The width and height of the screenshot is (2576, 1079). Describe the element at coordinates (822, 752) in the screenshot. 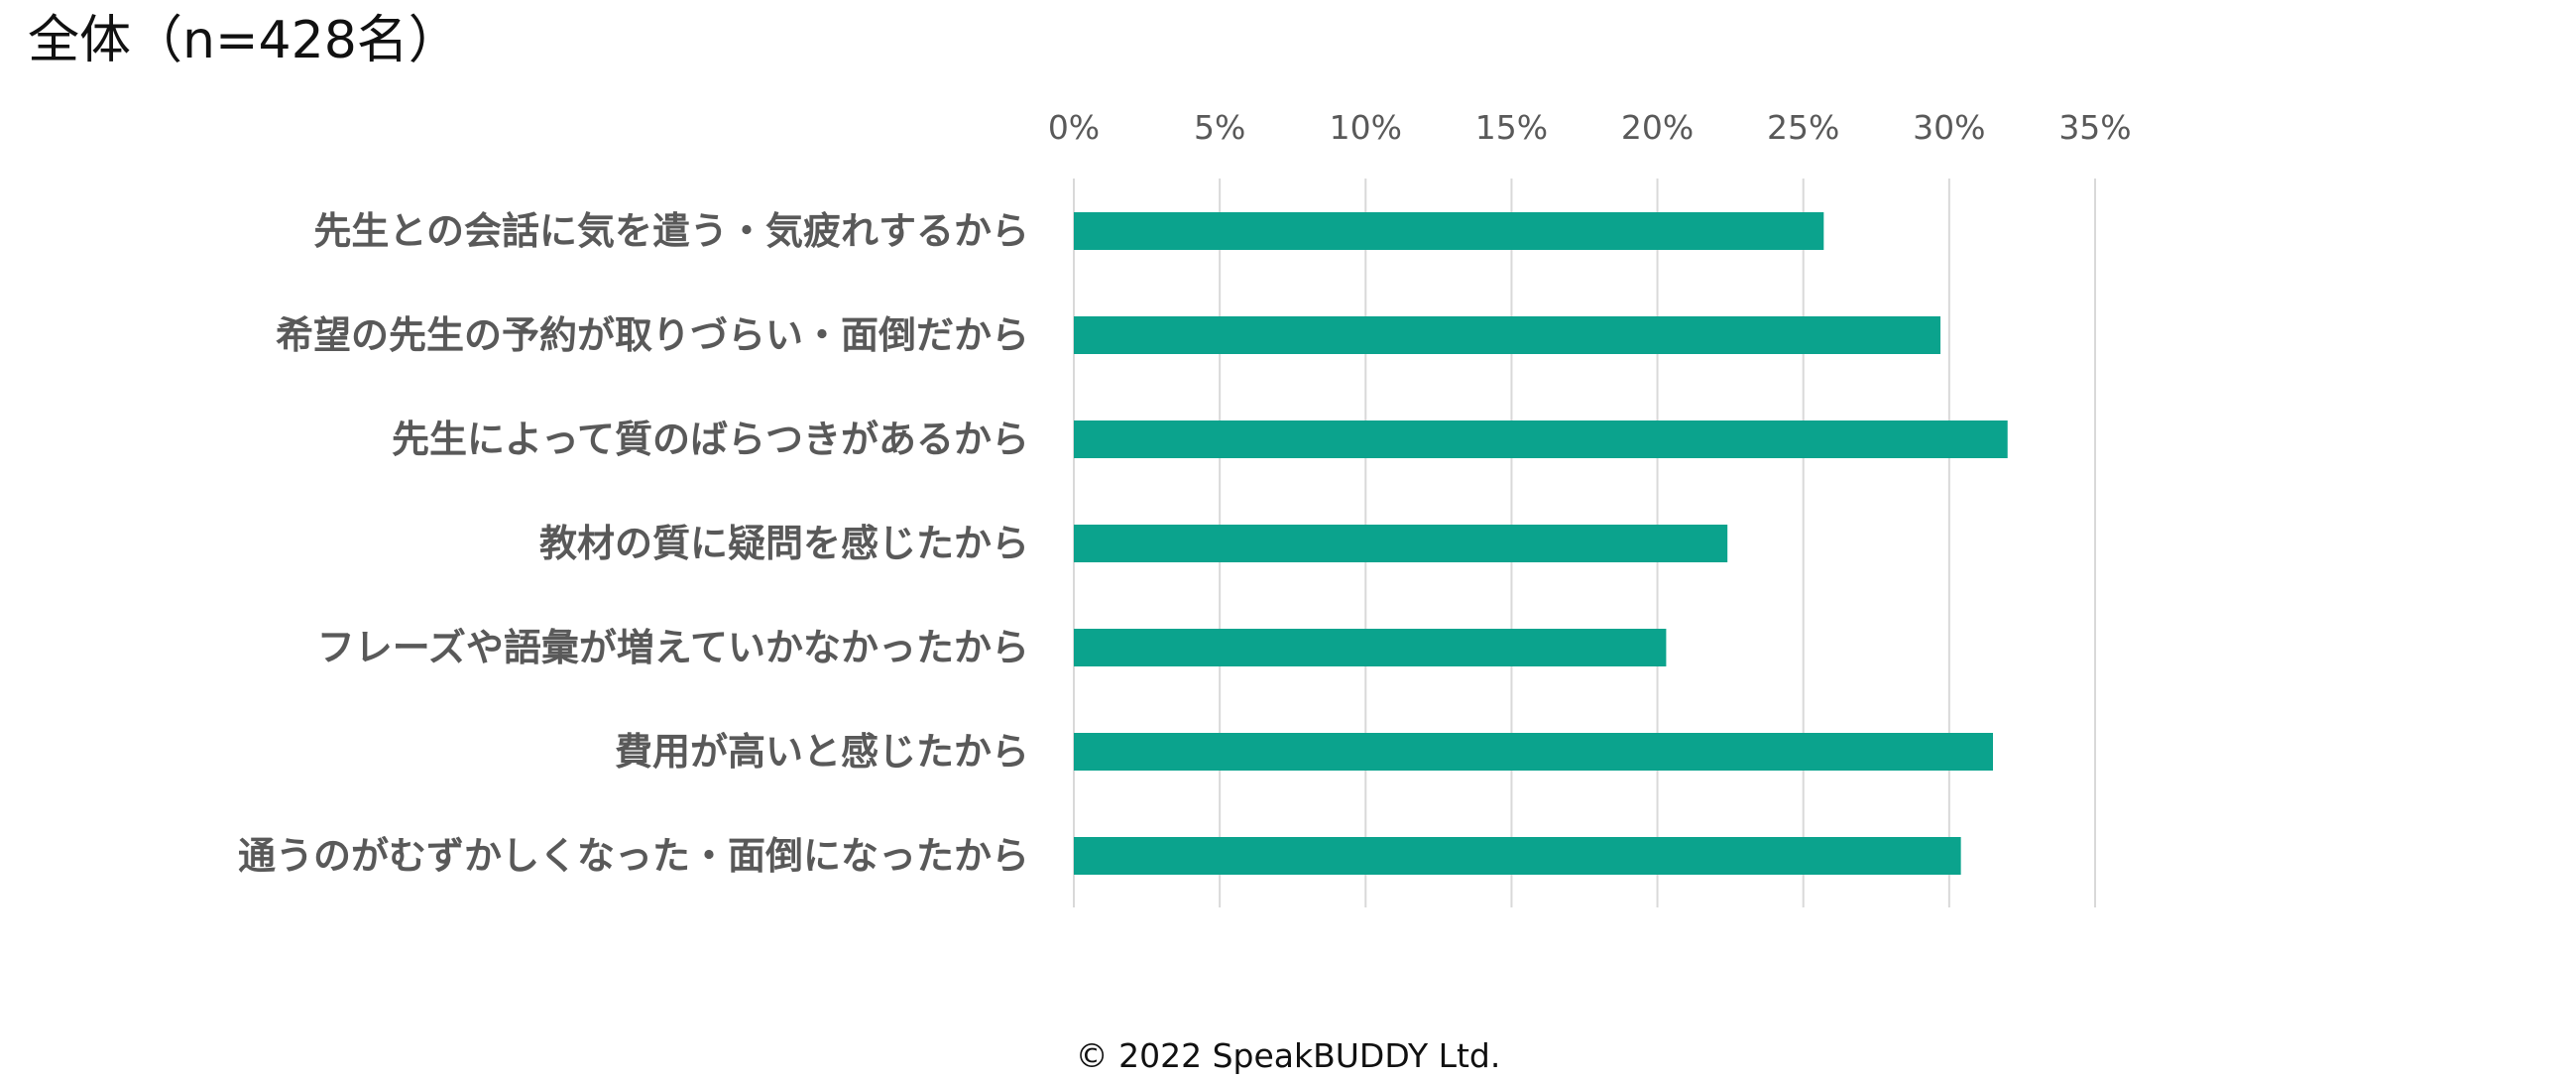

I see `category-label: 費用が高いと感じたから` at that location.